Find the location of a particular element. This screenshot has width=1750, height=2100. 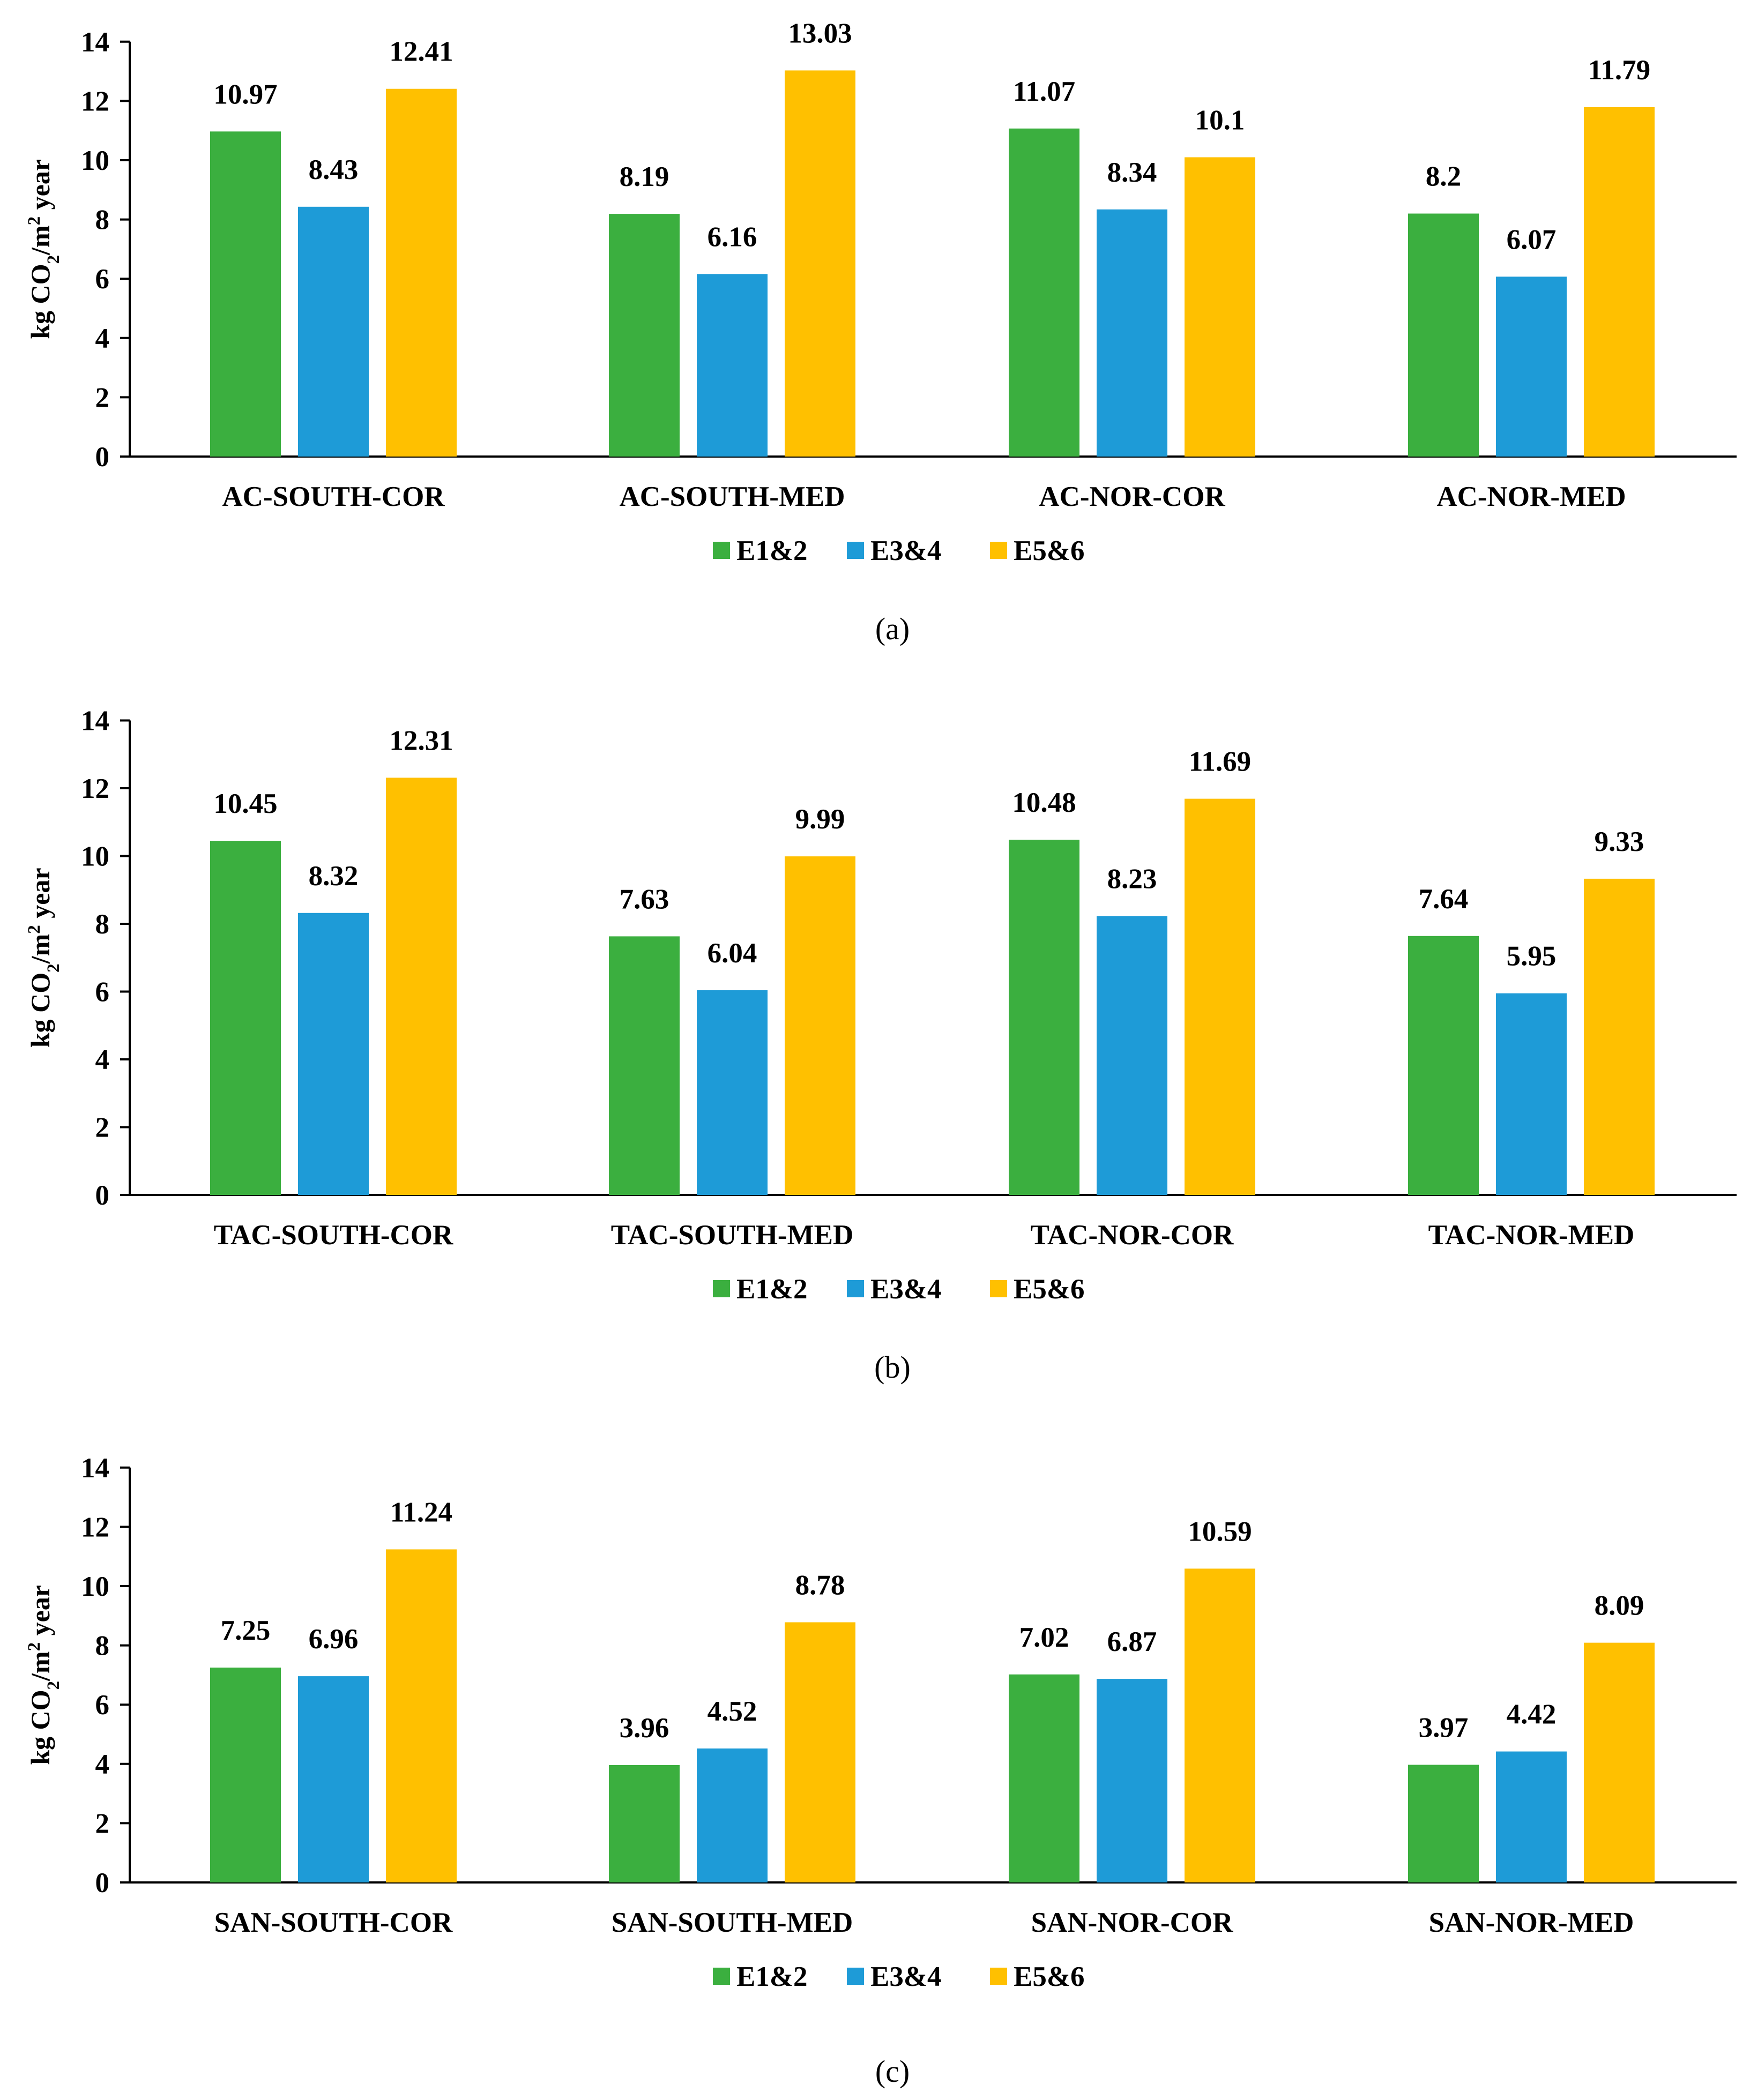

category-label: TAC-NOR-COR is located at coordinates (1132, 1235).